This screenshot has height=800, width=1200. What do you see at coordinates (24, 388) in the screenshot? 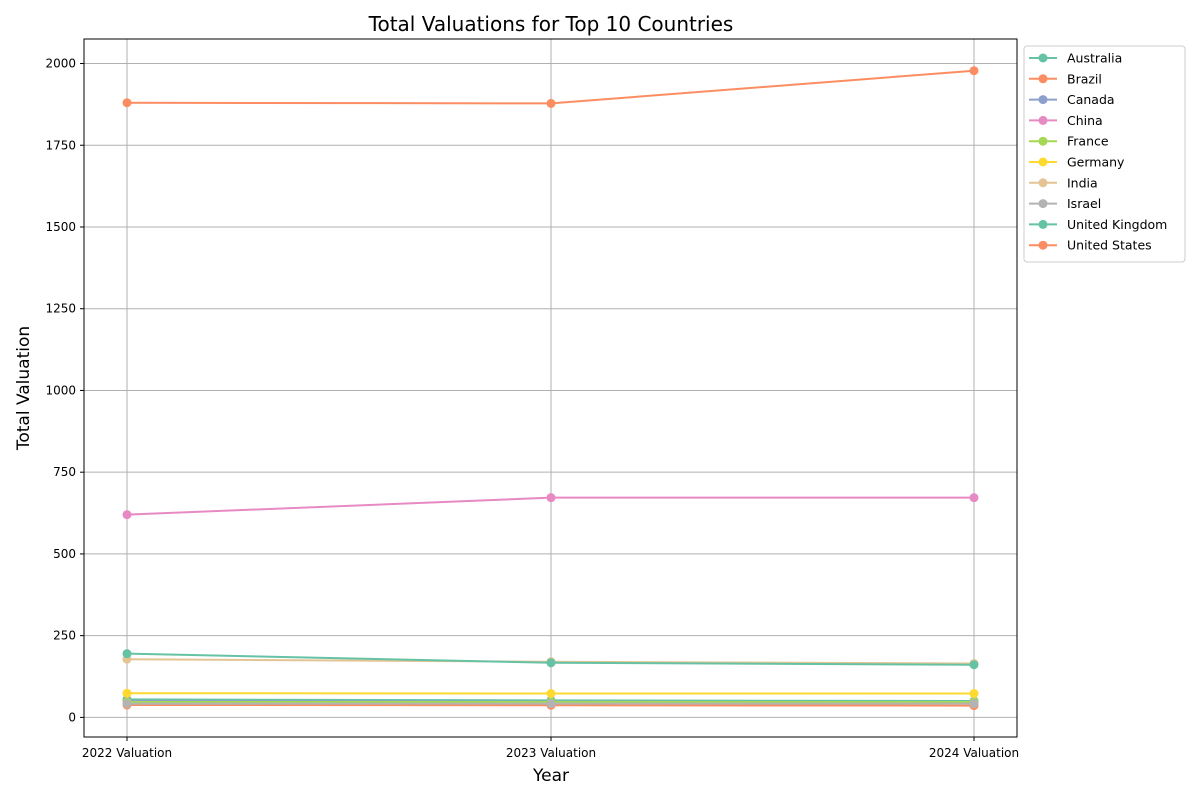
I see `y-axis-title: Total Valuation` at bounding box center [24, 388].